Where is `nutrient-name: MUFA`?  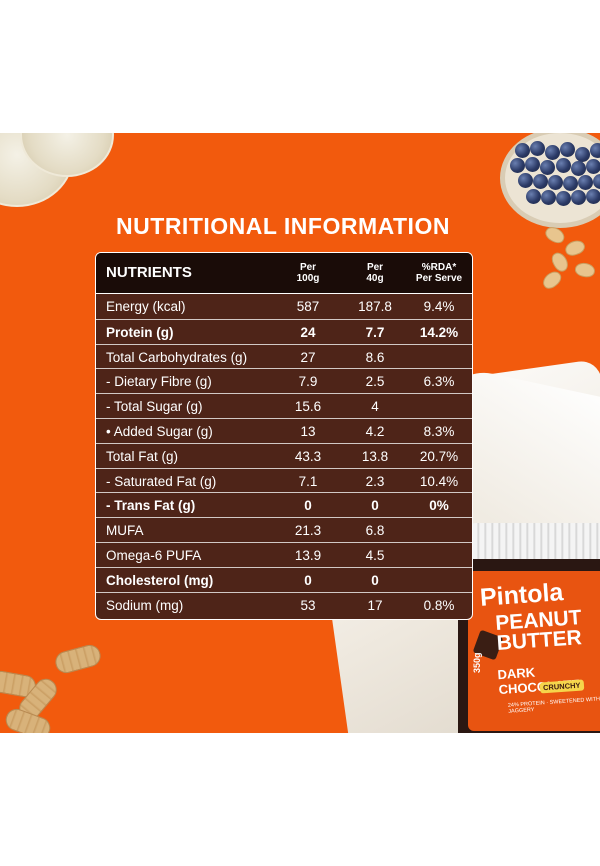 nutrient-name: MUFA is located at coordinates (125, 531).